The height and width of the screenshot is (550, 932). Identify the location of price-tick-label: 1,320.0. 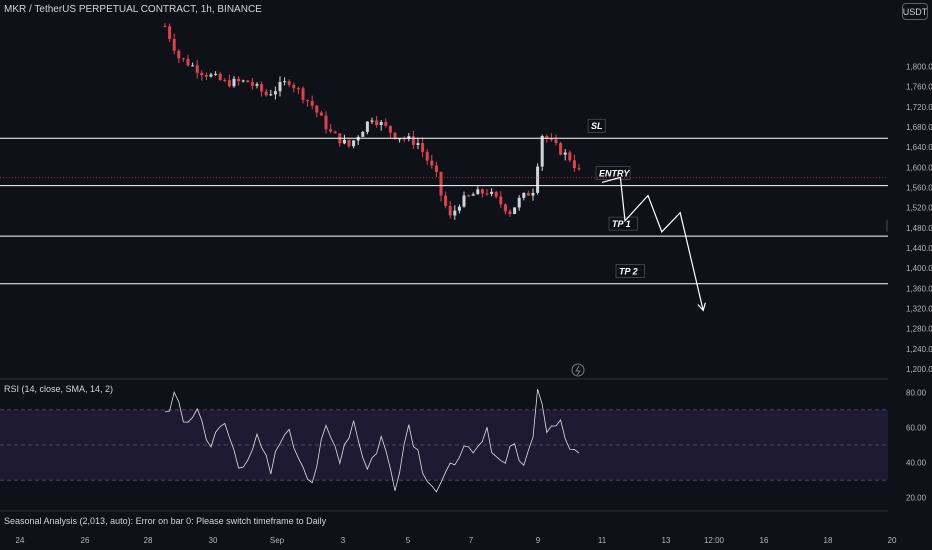
(919, 308).